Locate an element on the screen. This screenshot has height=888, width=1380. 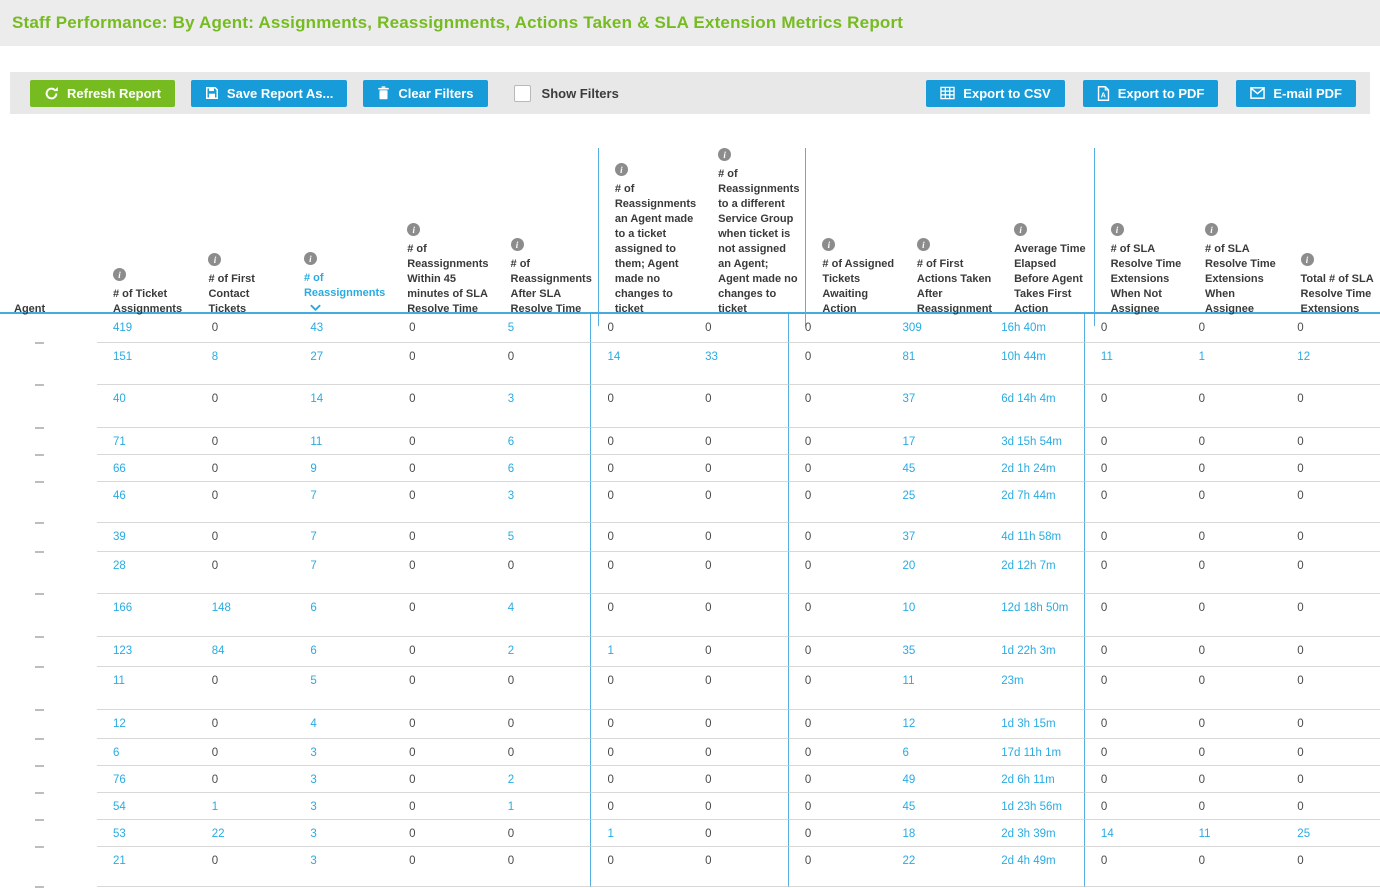
metric-value-link: 54 is located at coordinates (119, 807).